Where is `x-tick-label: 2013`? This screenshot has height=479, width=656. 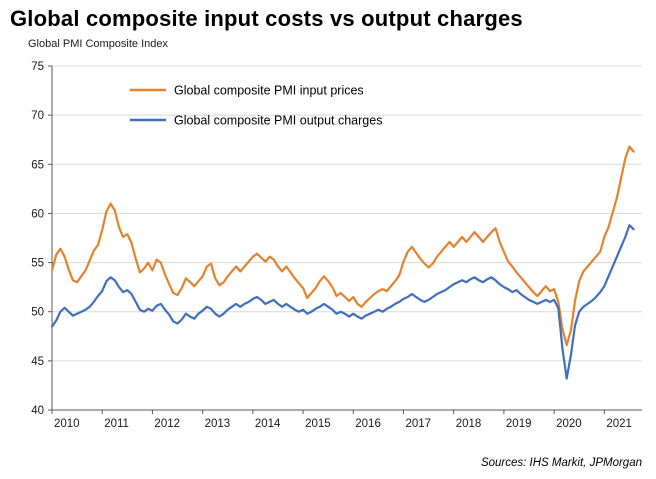
x-tick-label: 2013 is located at coordinates (218, 424).